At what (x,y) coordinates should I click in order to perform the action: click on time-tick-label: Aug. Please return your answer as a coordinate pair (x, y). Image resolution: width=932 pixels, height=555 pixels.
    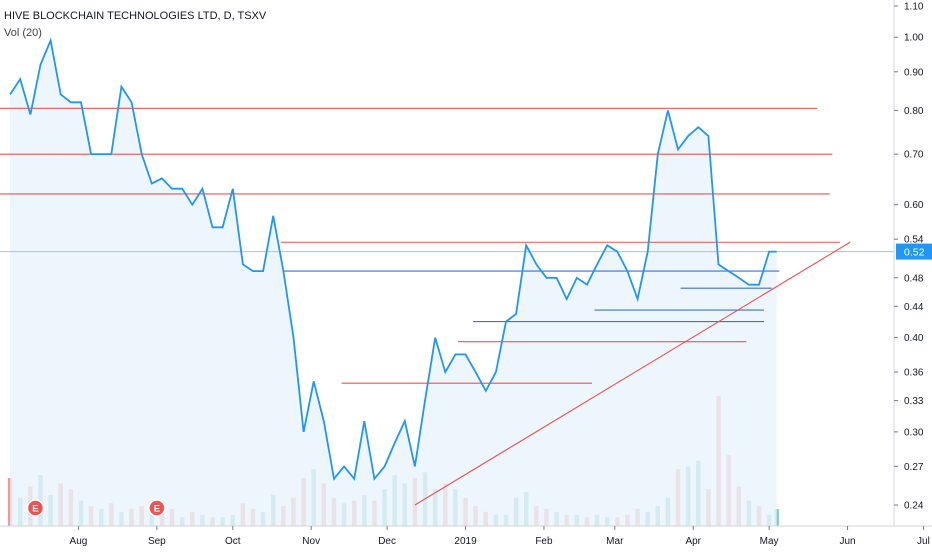
    Looking at the image, I should click on (79, 541).